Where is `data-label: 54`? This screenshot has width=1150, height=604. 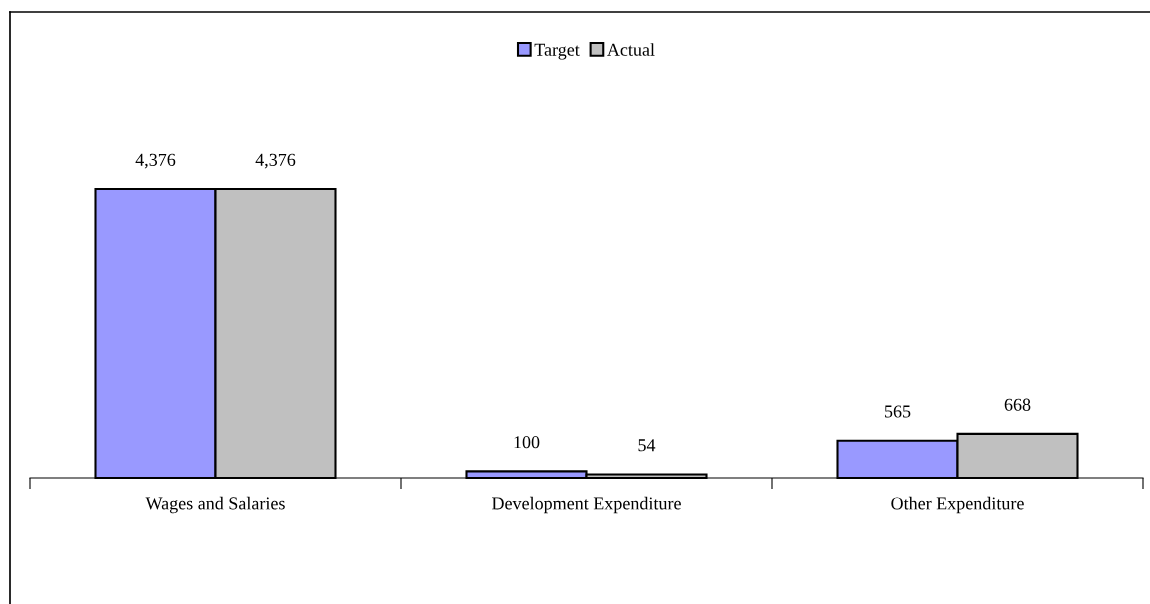 data-label: 54 is located at coordinates (647, 445).